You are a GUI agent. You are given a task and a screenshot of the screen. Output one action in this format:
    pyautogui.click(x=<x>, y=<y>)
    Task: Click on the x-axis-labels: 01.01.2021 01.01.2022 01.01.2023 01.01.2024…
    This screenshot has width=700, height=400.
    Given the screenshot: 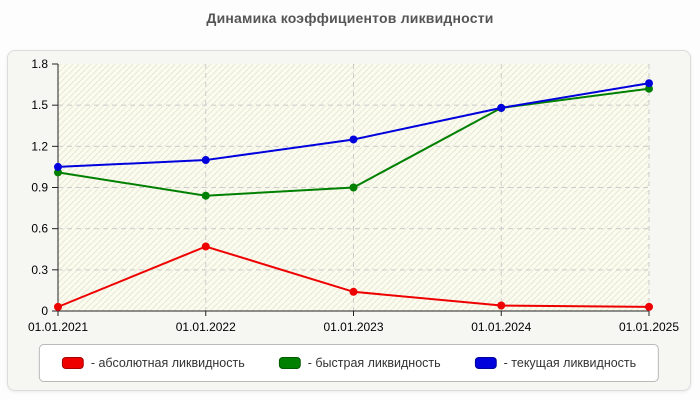 What is the action you would take?
    pyautogui.click(x=353, y=327)
    